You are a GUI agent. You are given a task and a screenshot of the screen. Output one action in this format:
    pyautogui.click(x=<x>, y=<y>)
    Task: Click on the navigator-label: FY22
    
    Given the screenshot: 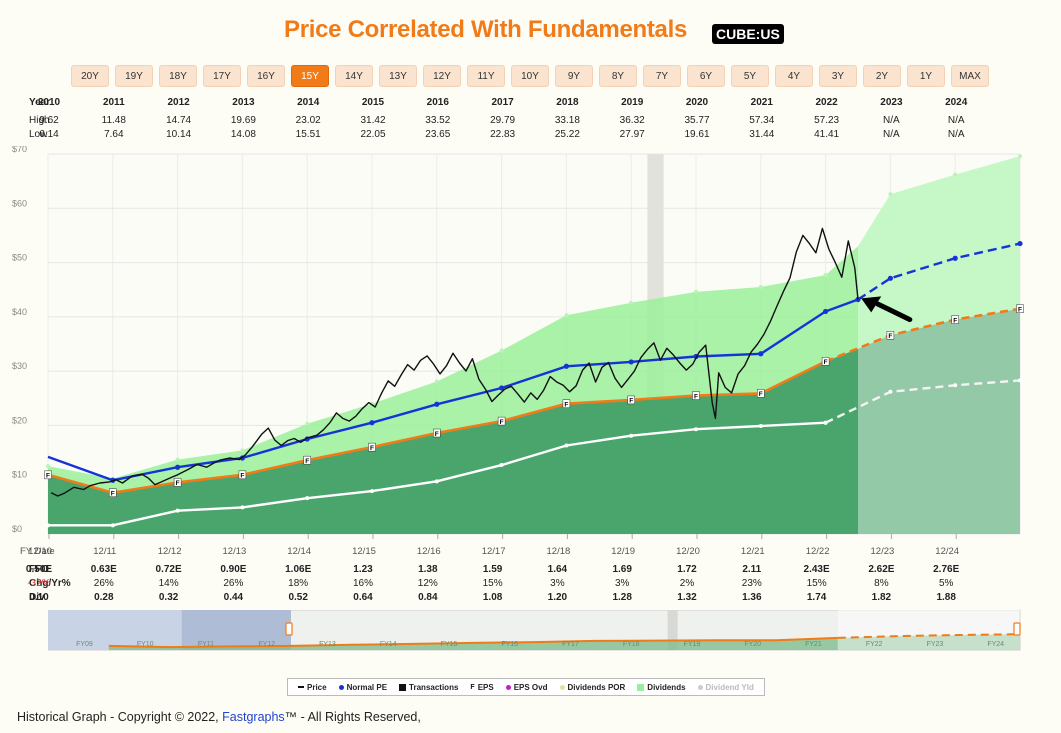 What is the action you would take?
    pyautogui.click(x=874, y=644)
    